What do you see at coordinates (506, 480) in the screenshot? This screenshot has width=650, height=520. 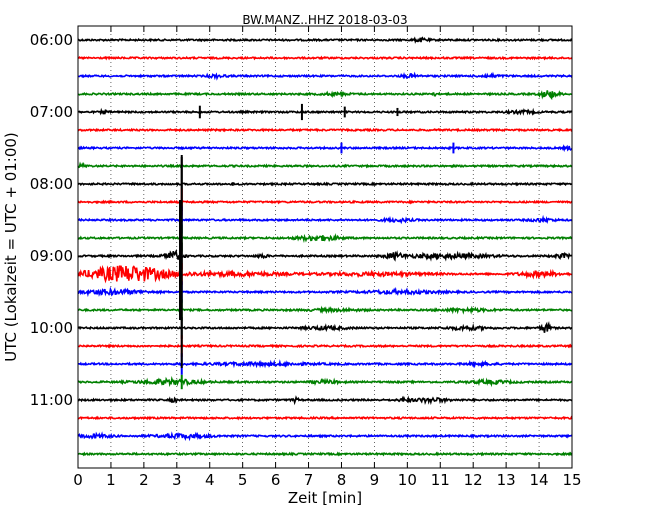 I see `x-tick-label: 13` at bounding box center [506, 480].